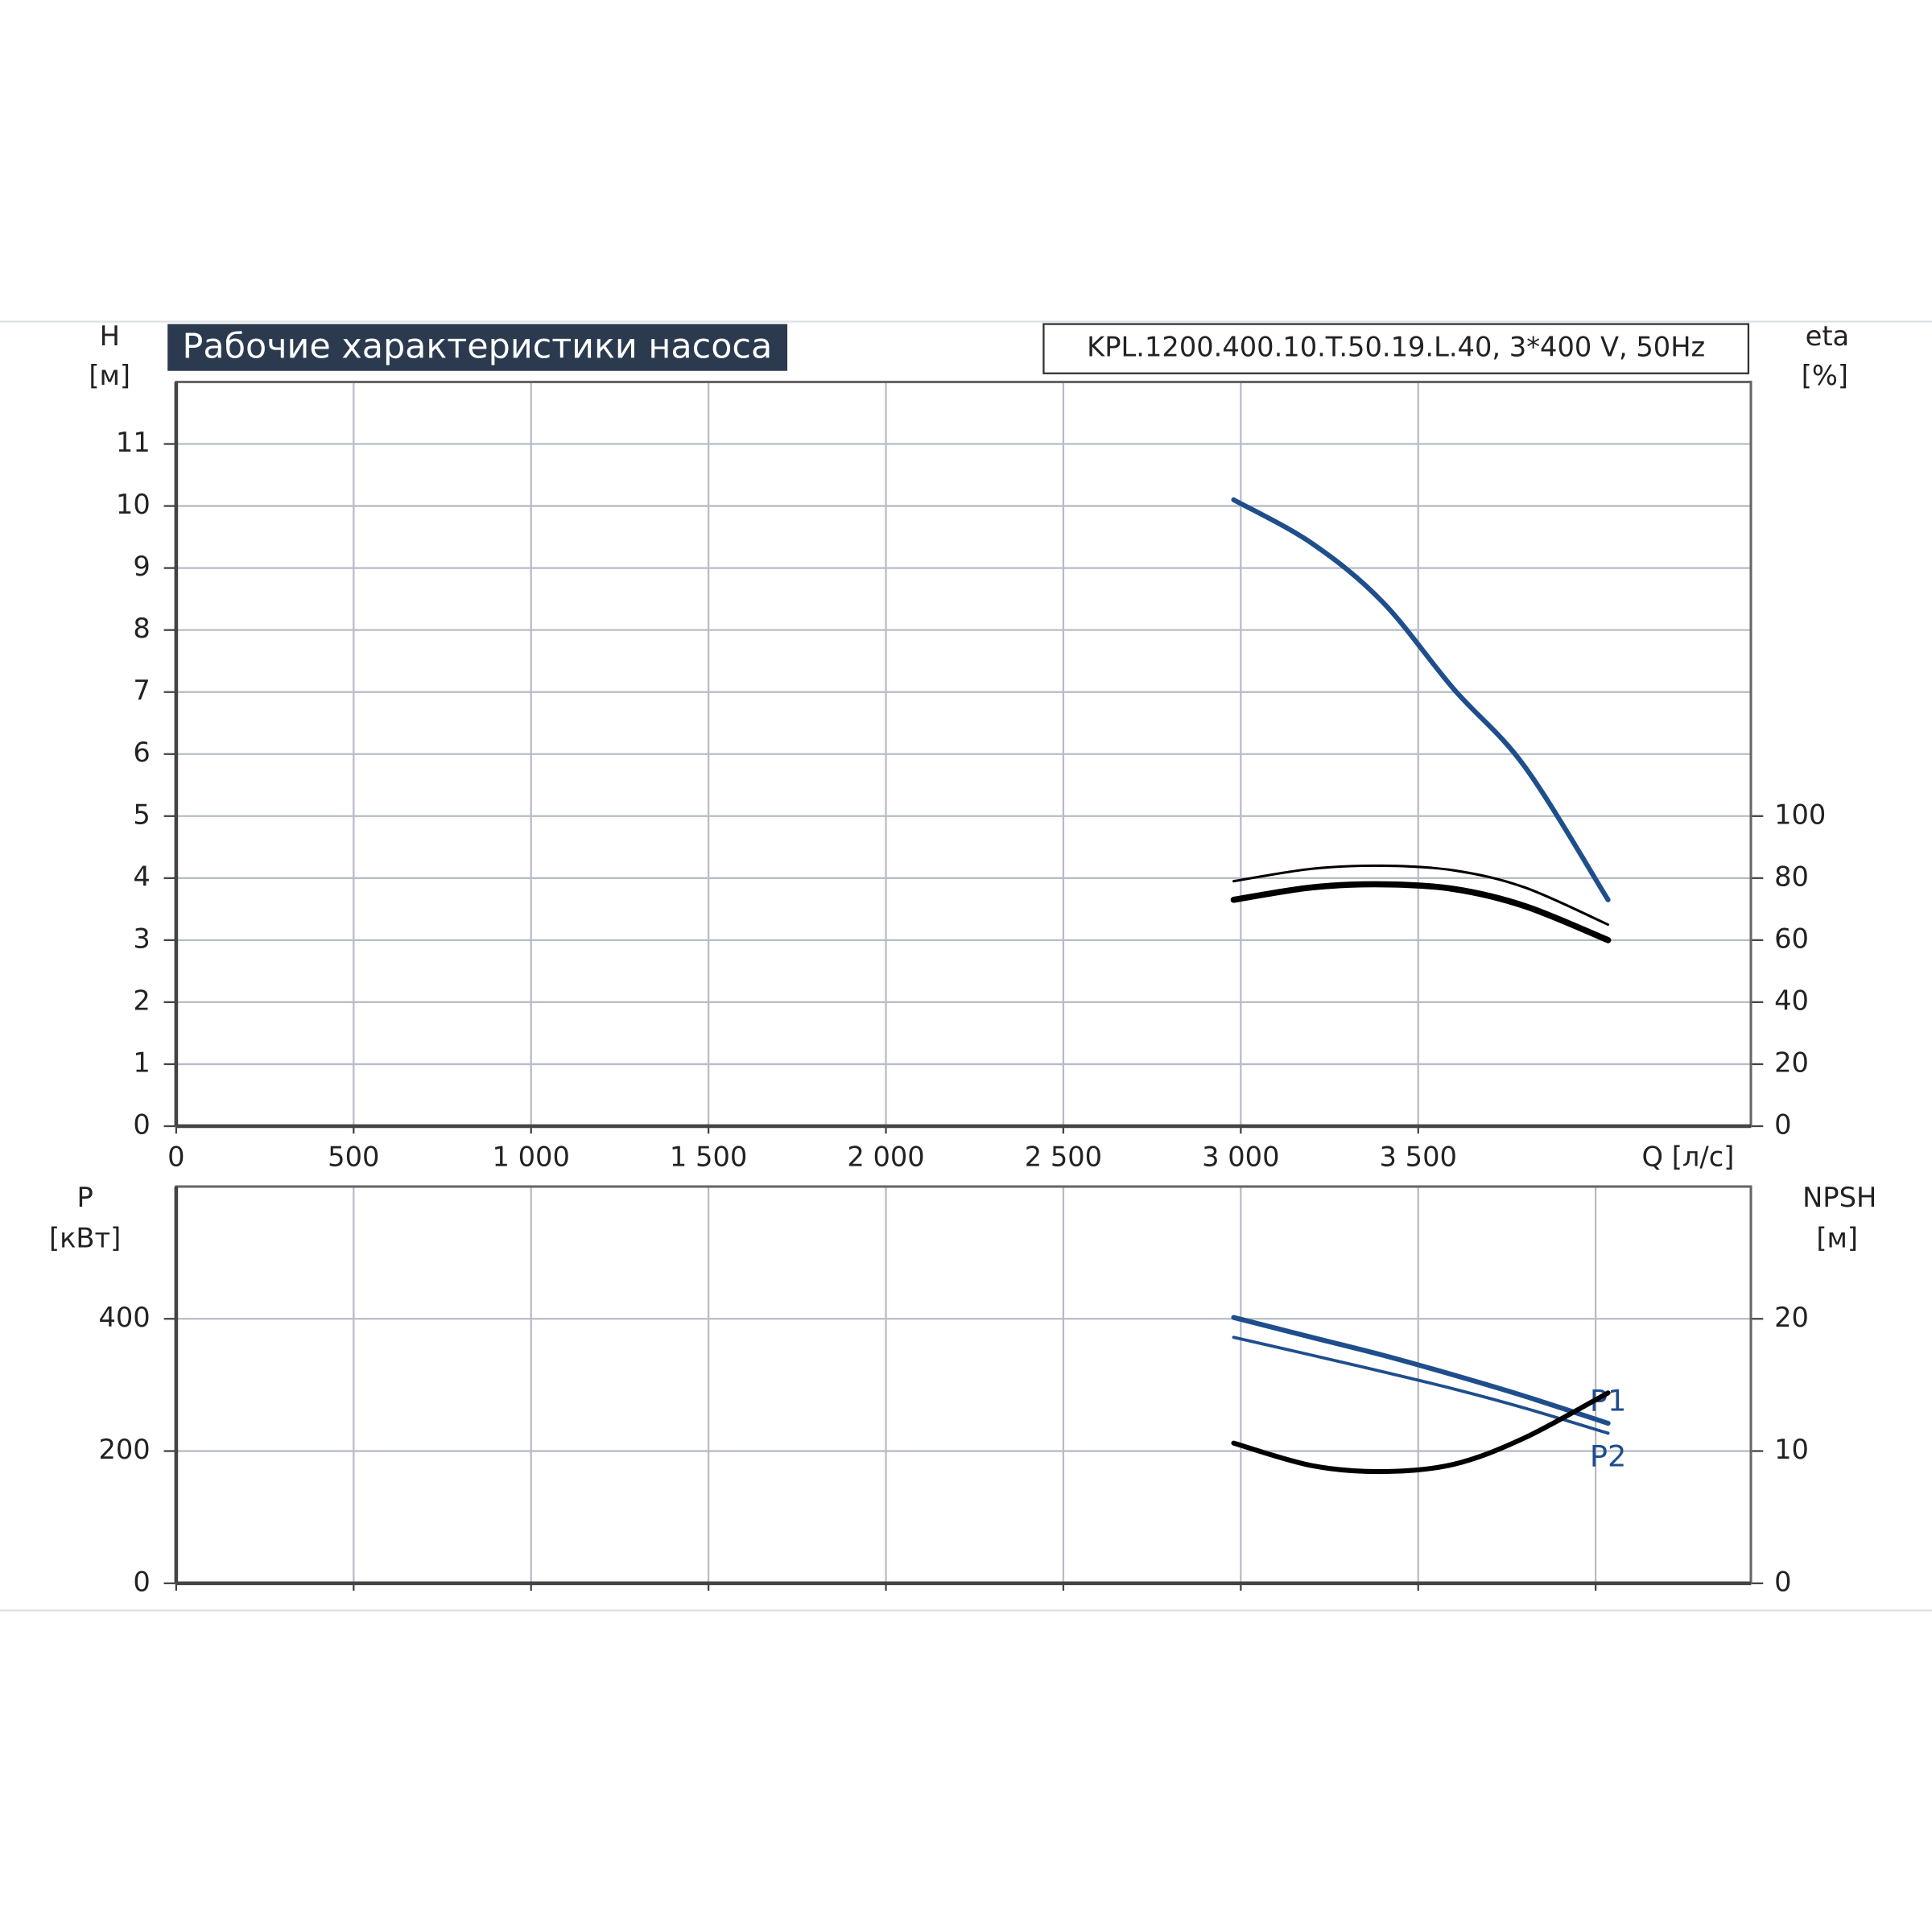 Image resolution: width=1932 pixels, height=1932 pixels. What do you see at coordinates (133, 504) in the screenshot?
I see `y-tick-label: 10` at bounding box center [133, 504].